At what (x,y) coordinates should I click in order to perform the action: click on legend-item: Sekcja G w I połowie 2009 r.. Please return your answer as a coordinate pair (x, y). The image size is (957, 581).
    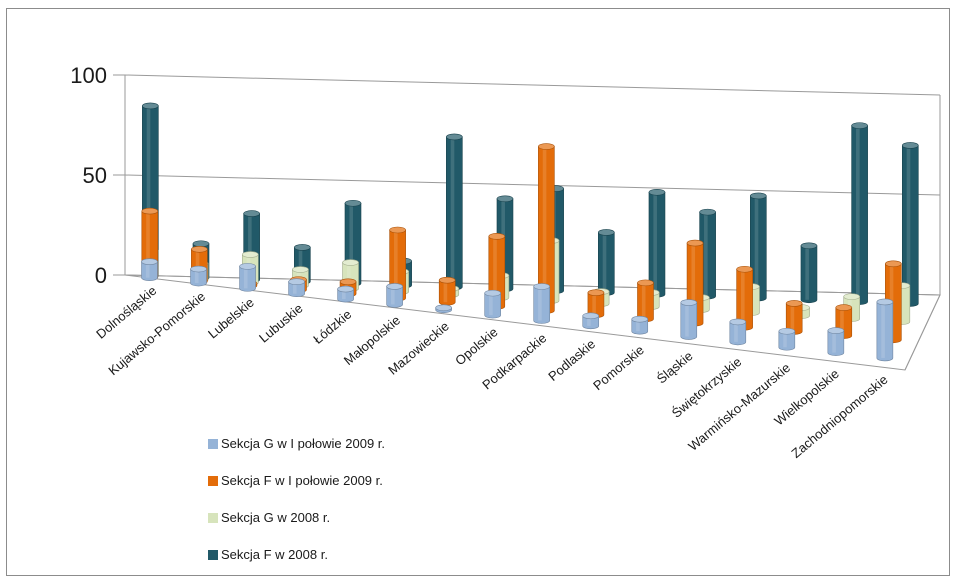
    Looking at the image, I should click on (296, 443).